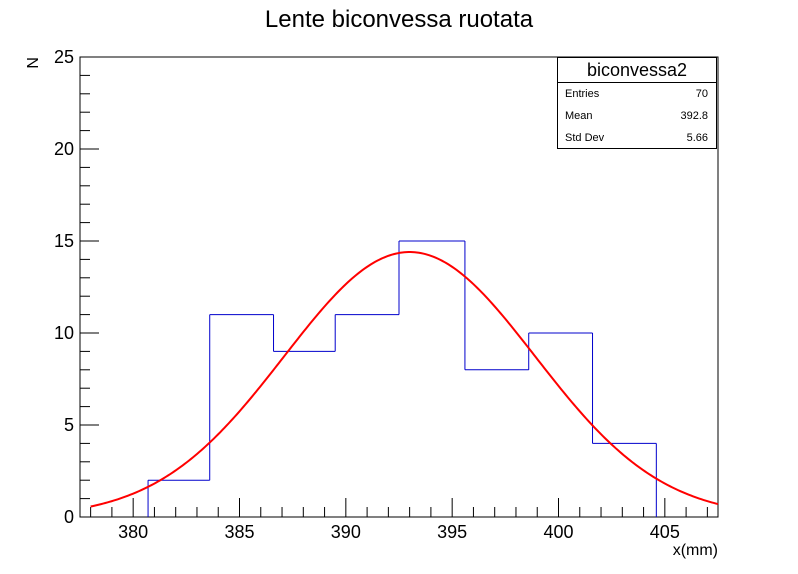 This screenshot has height=574, width=798. Describe the element at coordinates (637, 116) in the screenshot. I see `stats-row-mean: Mean 392.8` at that location.